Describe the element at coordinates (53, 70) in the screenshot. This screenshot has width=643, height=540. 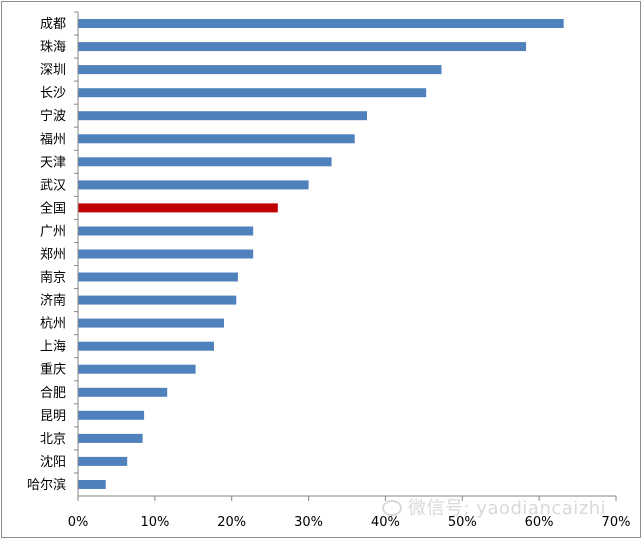
I see `category-label-2: 深圳` at that location.